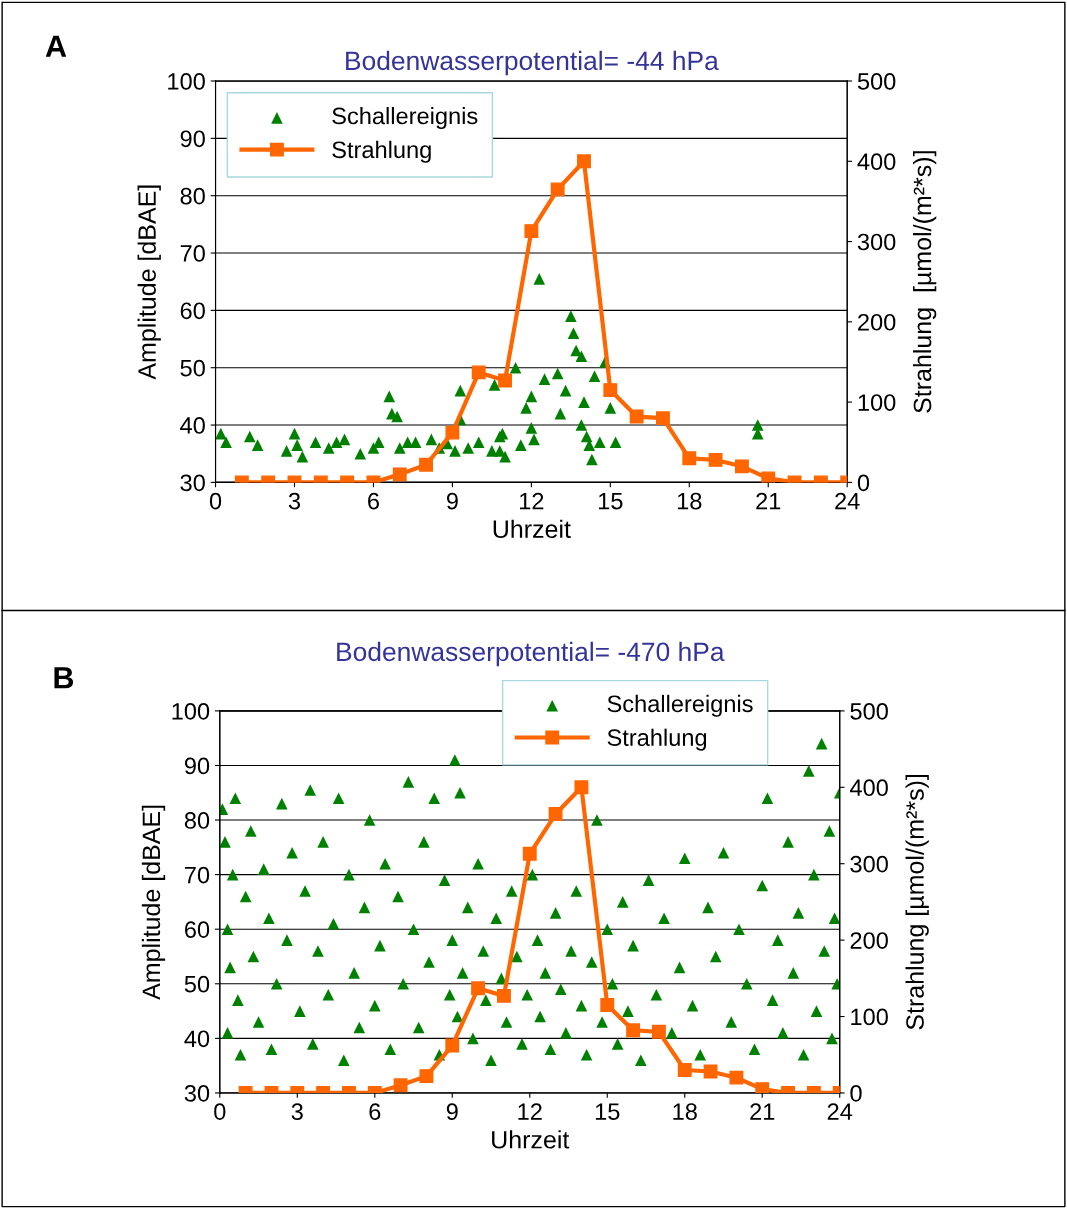  Describe the element at coordinates (532, 63) in the screenshot. I see `chart-title: Bodenwasserpotential= -44 hPa` at that location.